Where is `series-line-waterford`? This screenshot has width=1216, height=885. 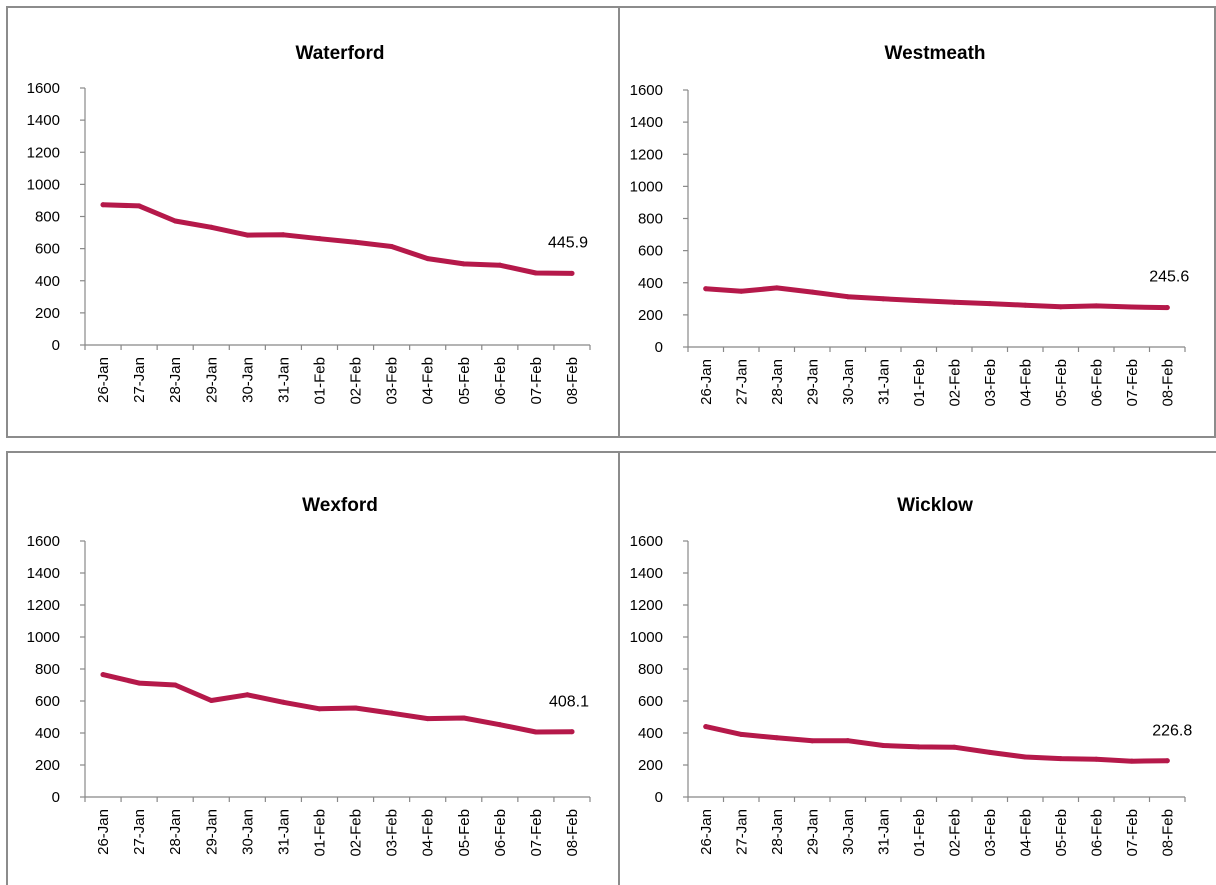 series-line-waterford is located at coordinates (337, 239).